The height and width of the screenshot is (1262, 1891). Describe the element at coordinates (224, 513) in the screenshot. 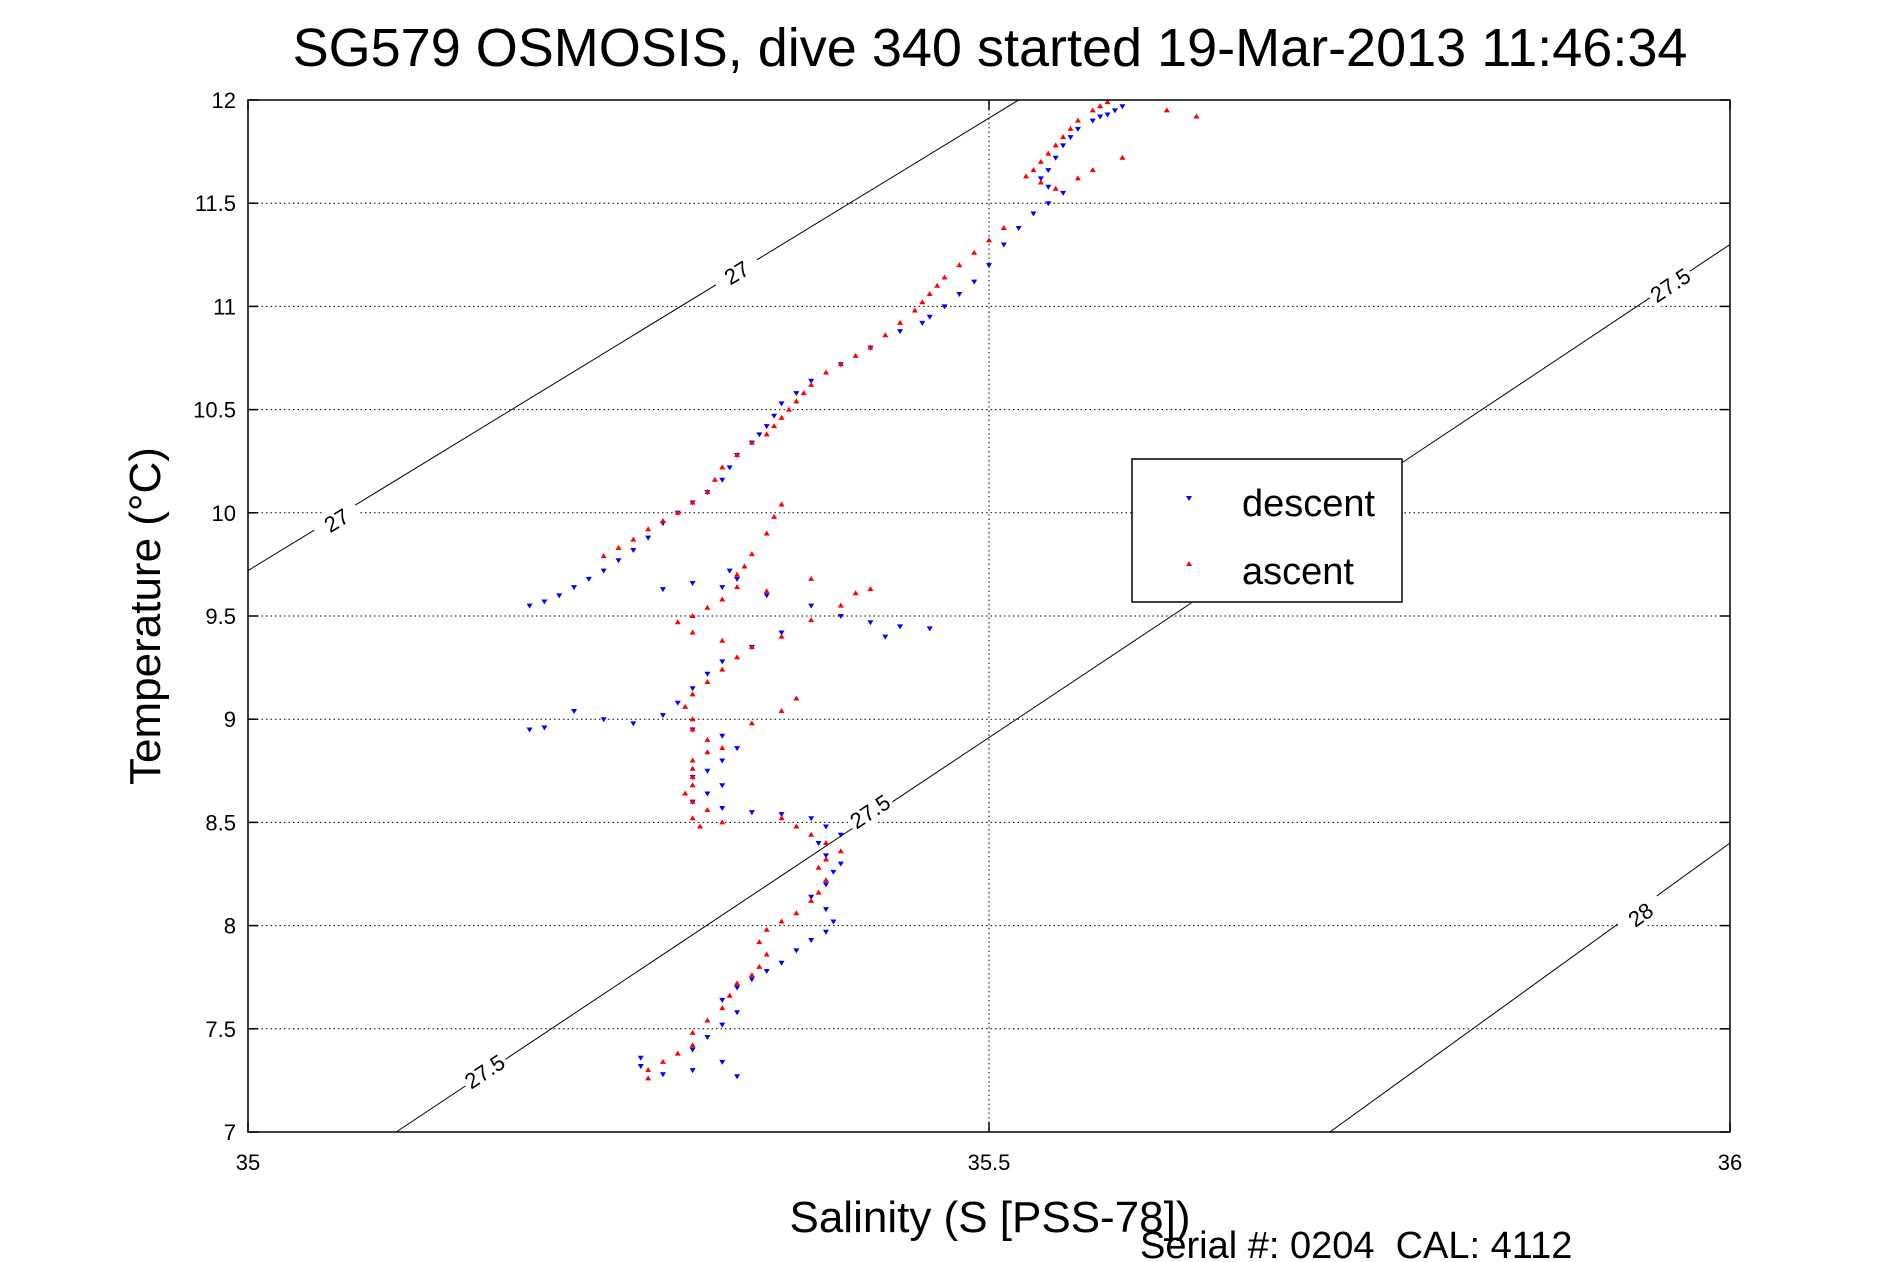

I see `y-tick-label: 10` at that location.